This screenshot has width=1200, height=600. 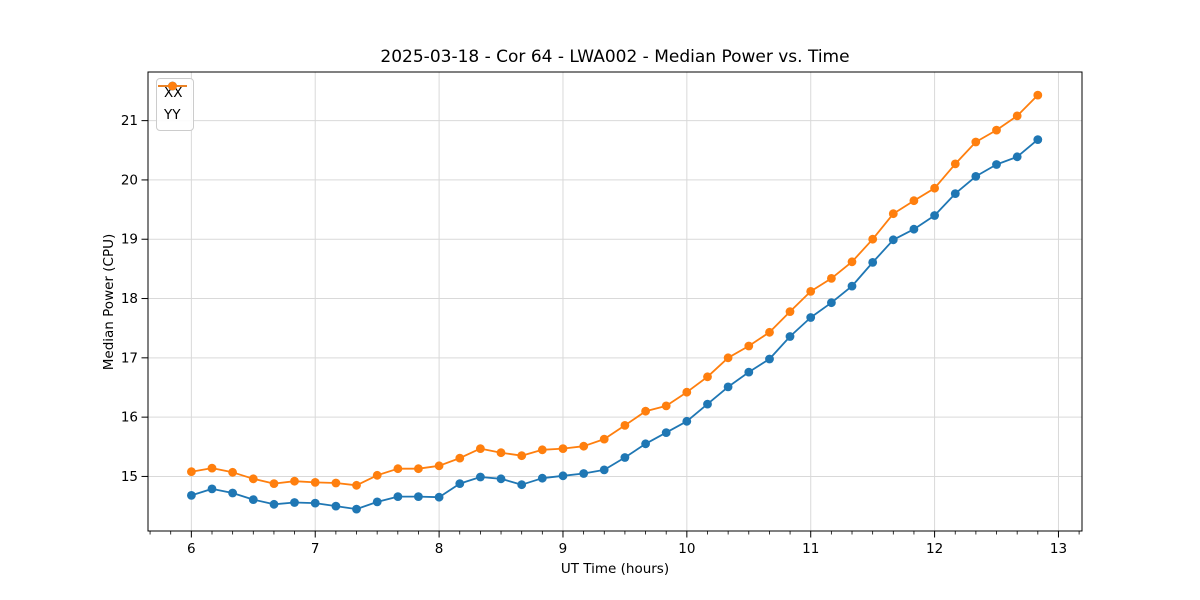 I want to click on x-tick-label: 10, so click(x=686, y=549).